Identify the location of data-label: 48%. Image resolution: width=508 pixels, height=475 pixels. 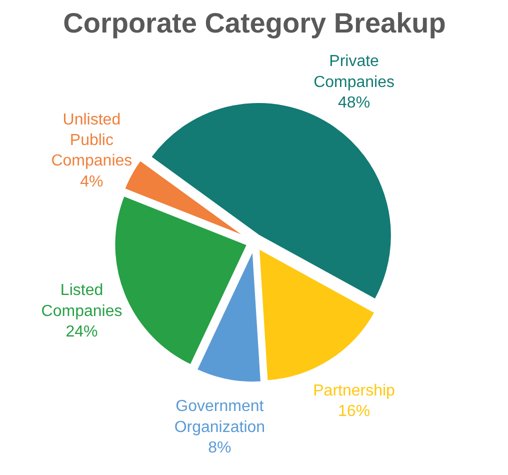
(354, 103).